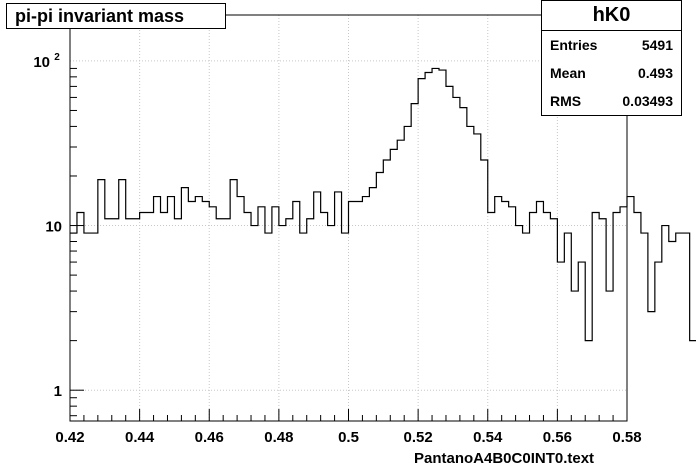 The width and height of the screenshot is (696, 472). What do you see at coordinates (647, 101) in the screenshot?
I see `stats-rms-value: 0.03493` at bounding box center [647, 101].